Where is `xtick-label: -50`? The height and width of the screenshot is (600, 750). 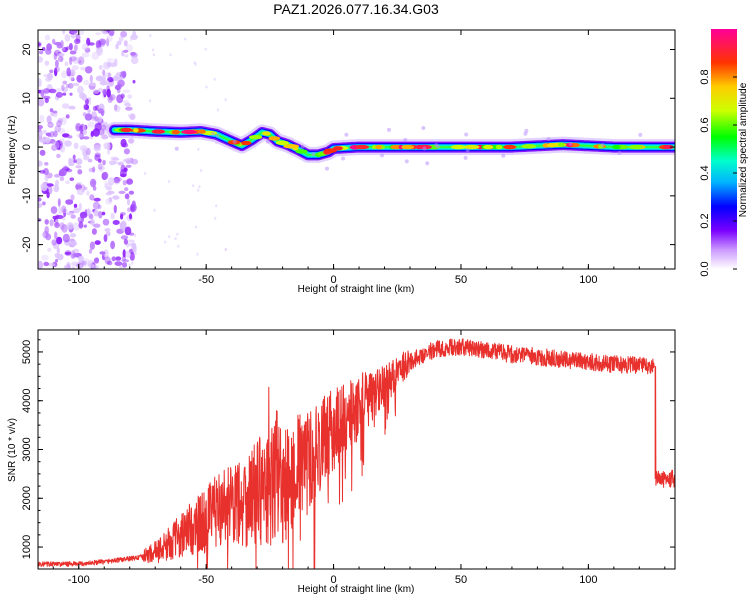 xtick-label: -50 is located at coordinates (206, 280).